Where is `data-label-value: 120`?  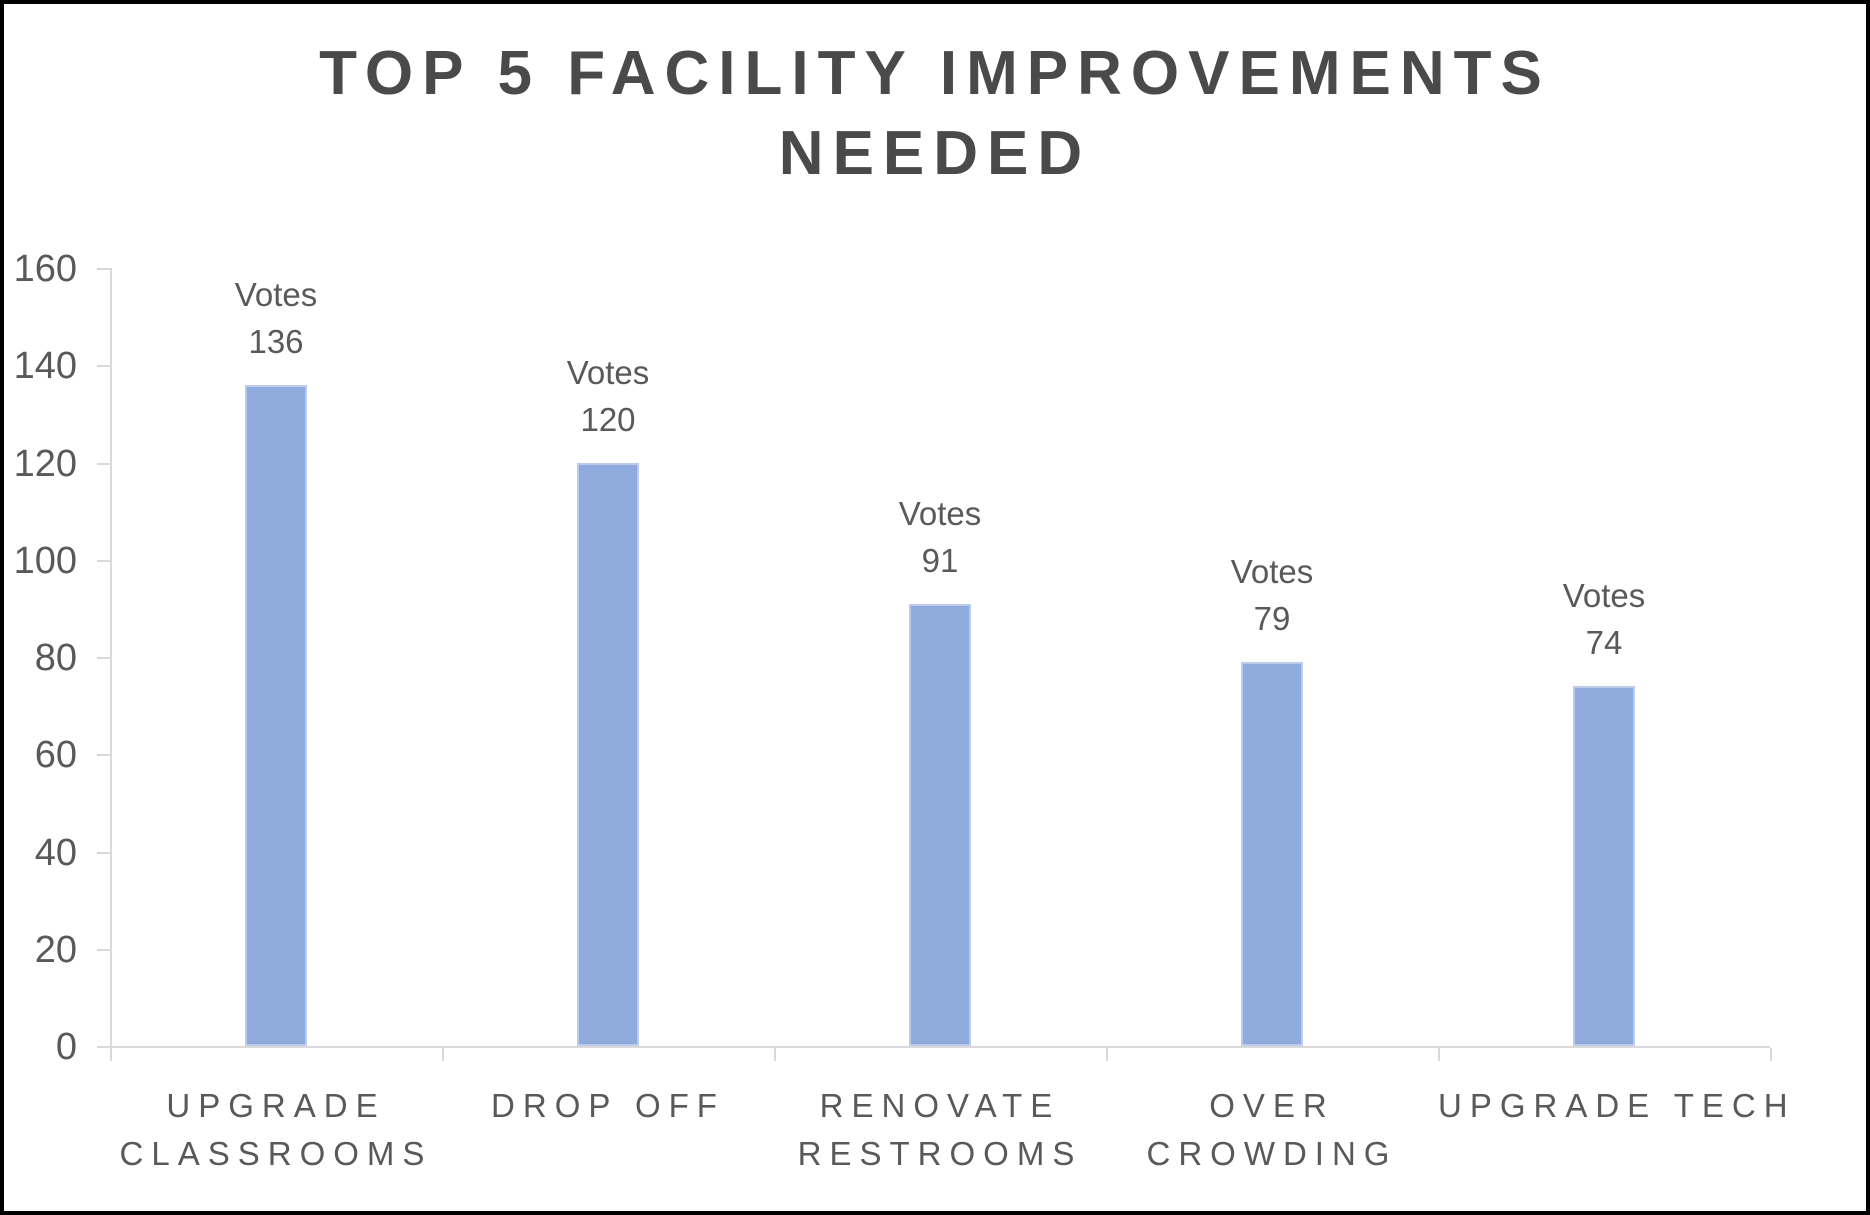
data-label-value: 120 is located at coordinates (608, 419).